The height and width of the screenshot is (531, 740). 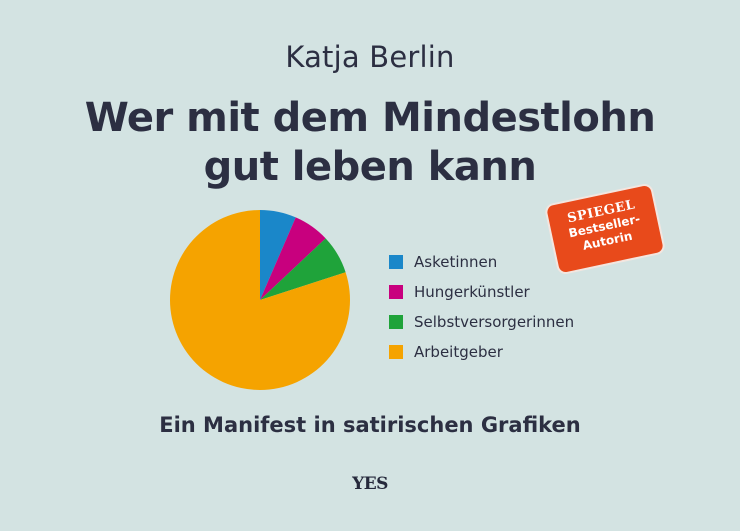 I want to click on author-name: Katja Berlin, so click(x=370, y=57).